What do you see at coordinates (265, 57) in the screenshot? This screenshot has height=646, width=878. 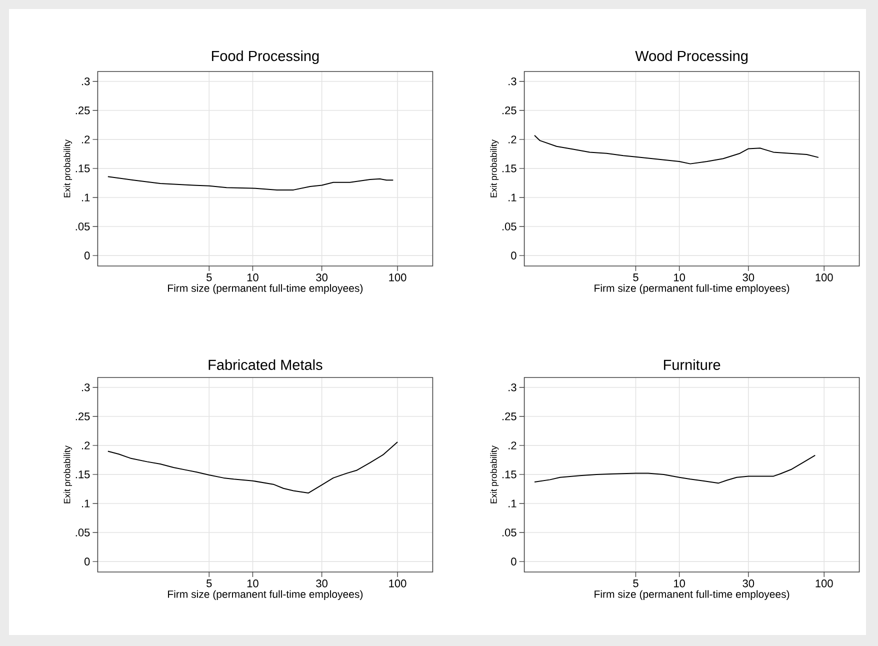 I see `chart-title: Food Processing` at bounding box center [265, 57].